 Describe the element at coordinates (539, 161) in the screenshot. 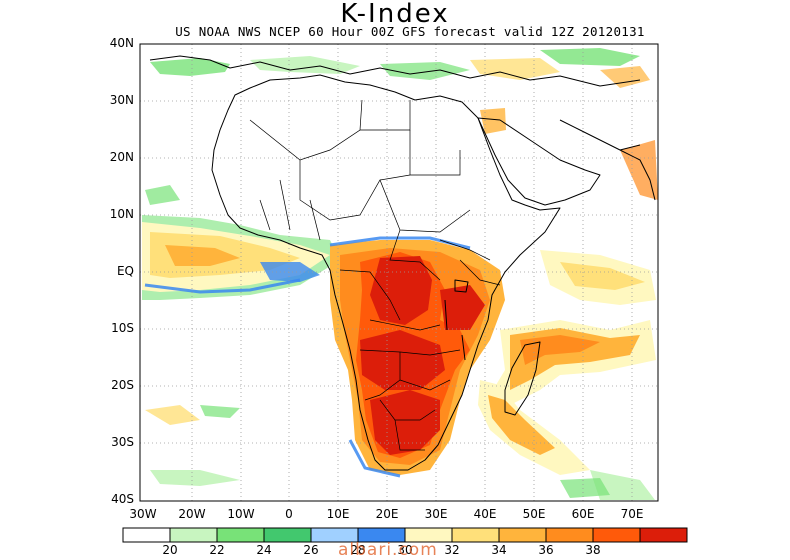

I see `arabia-coastline` at that location.